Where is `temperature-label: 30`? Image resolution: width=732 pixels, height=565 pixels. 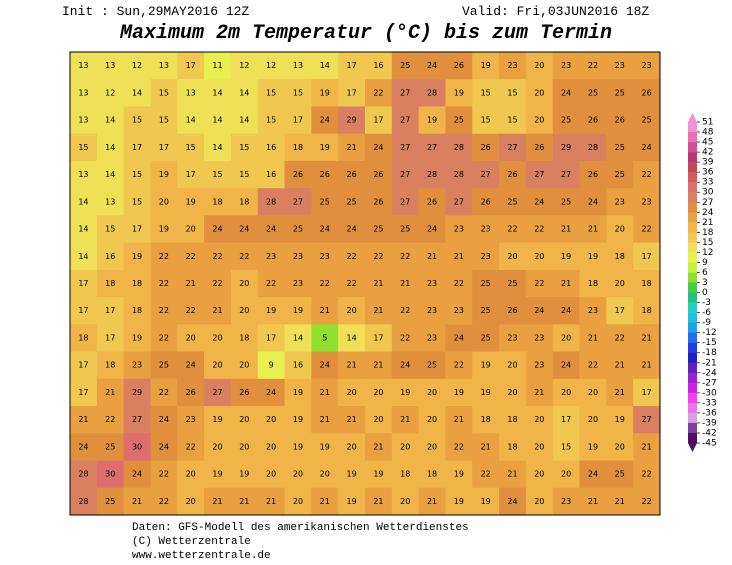 temperature-label: 30 is located at coordinates (110, 474).